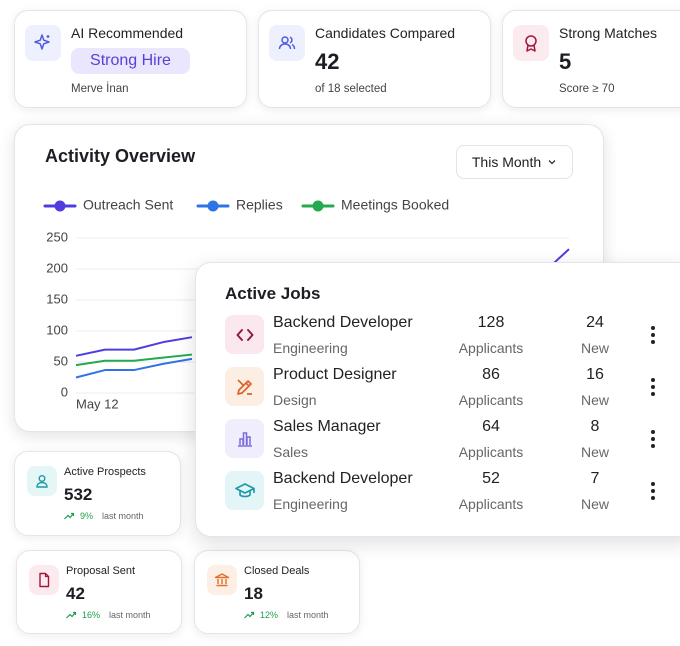 This screenshot has height=646, width=680. What do you see at coordinates (587, 89) in the screenshot?
I see `card-subtitle: Score ≥ 70` at bounding box center [587, 89].